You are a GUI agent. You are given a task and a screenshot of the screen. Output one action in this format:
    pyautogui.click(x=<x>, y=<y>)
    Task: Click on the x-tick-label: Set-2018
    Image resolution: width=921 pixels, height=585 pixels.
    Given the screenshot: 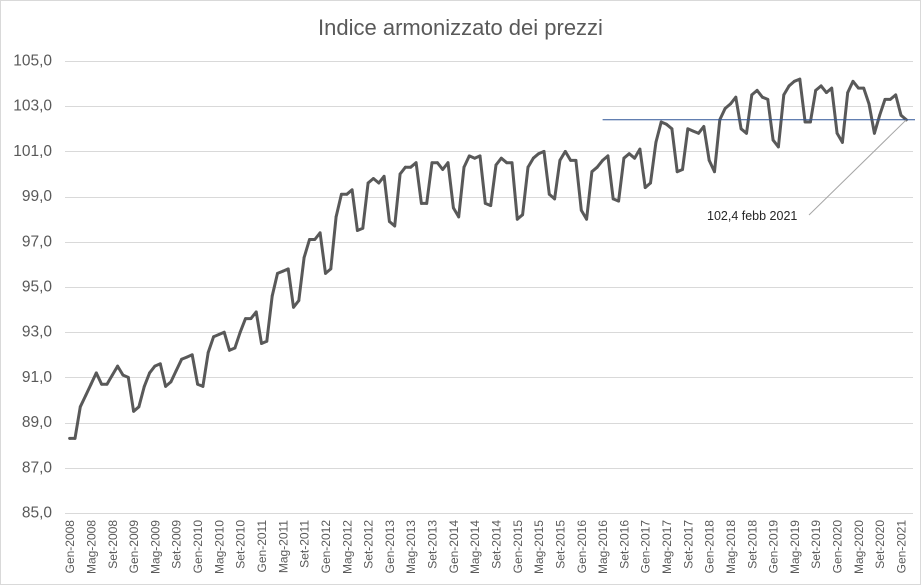 What is the action you would take?
    pyautogui.click(x=752, y=544)
    